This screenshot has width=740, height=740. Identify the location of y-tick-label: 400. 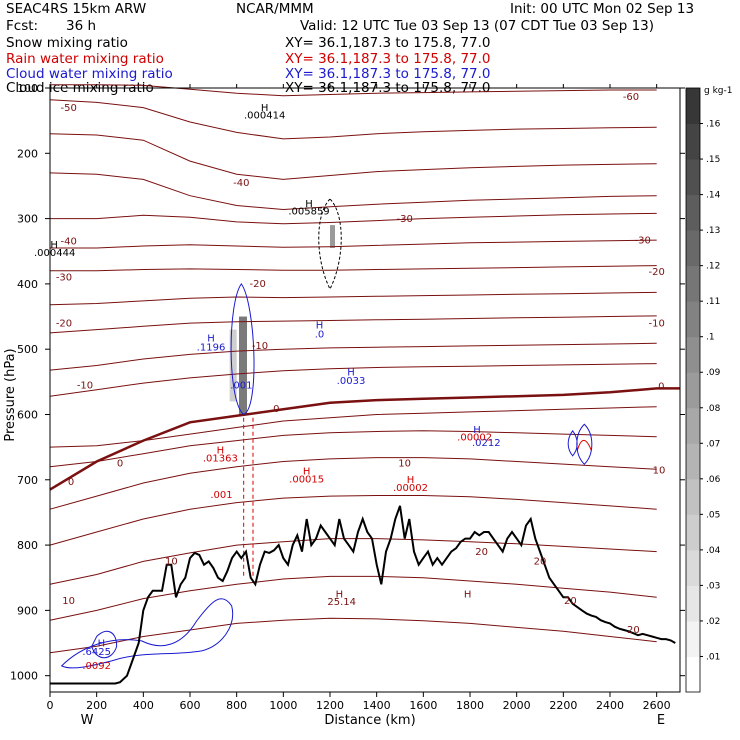
(27, 284).